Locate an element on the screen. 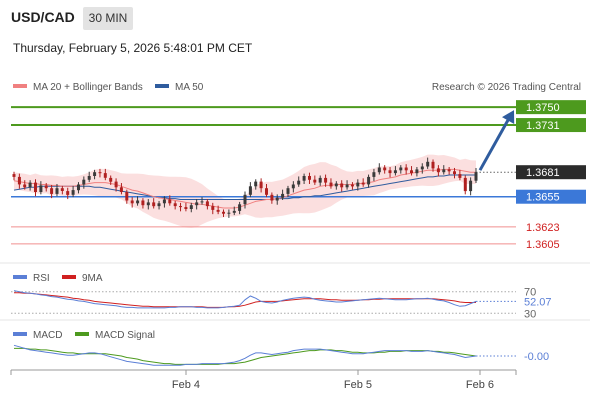 The width and height of the screenshot is (590, 400). rsi-level-label: 70 is located at coordinates (530, 293).